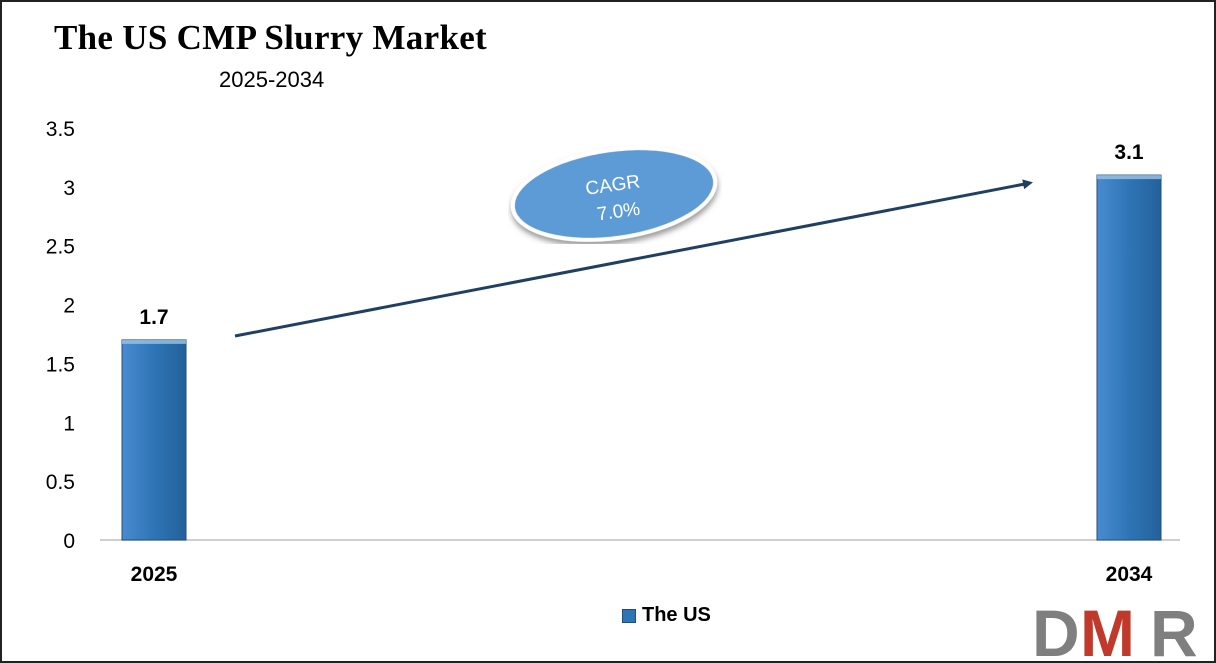 The width and height of the screenshot is (1216, 663). What do you see at coordinates (1129, 574) in the screenshot?
I see `x-tick-label: 2034` at bounding box center [1129, 574].